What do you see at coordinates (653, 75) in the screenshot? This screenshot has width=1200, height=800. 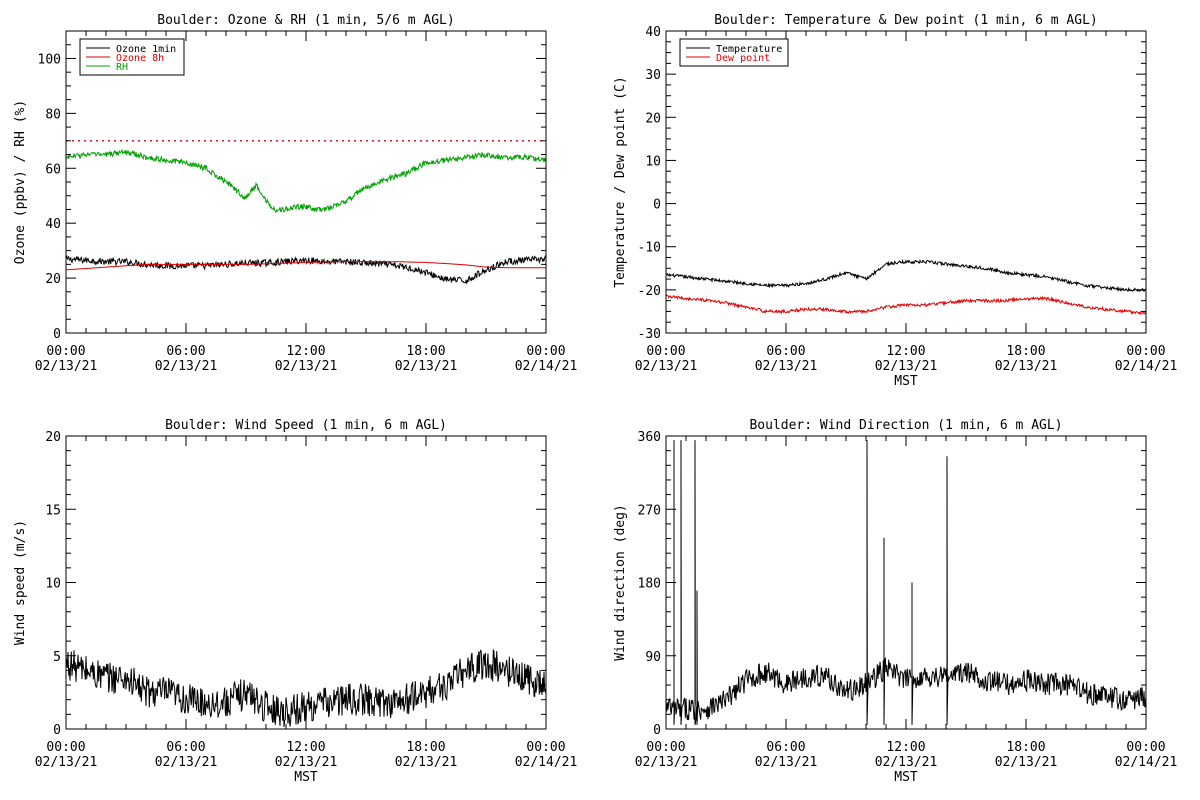 I see `y-tick-label: 30` at bounding box center [653, 75].